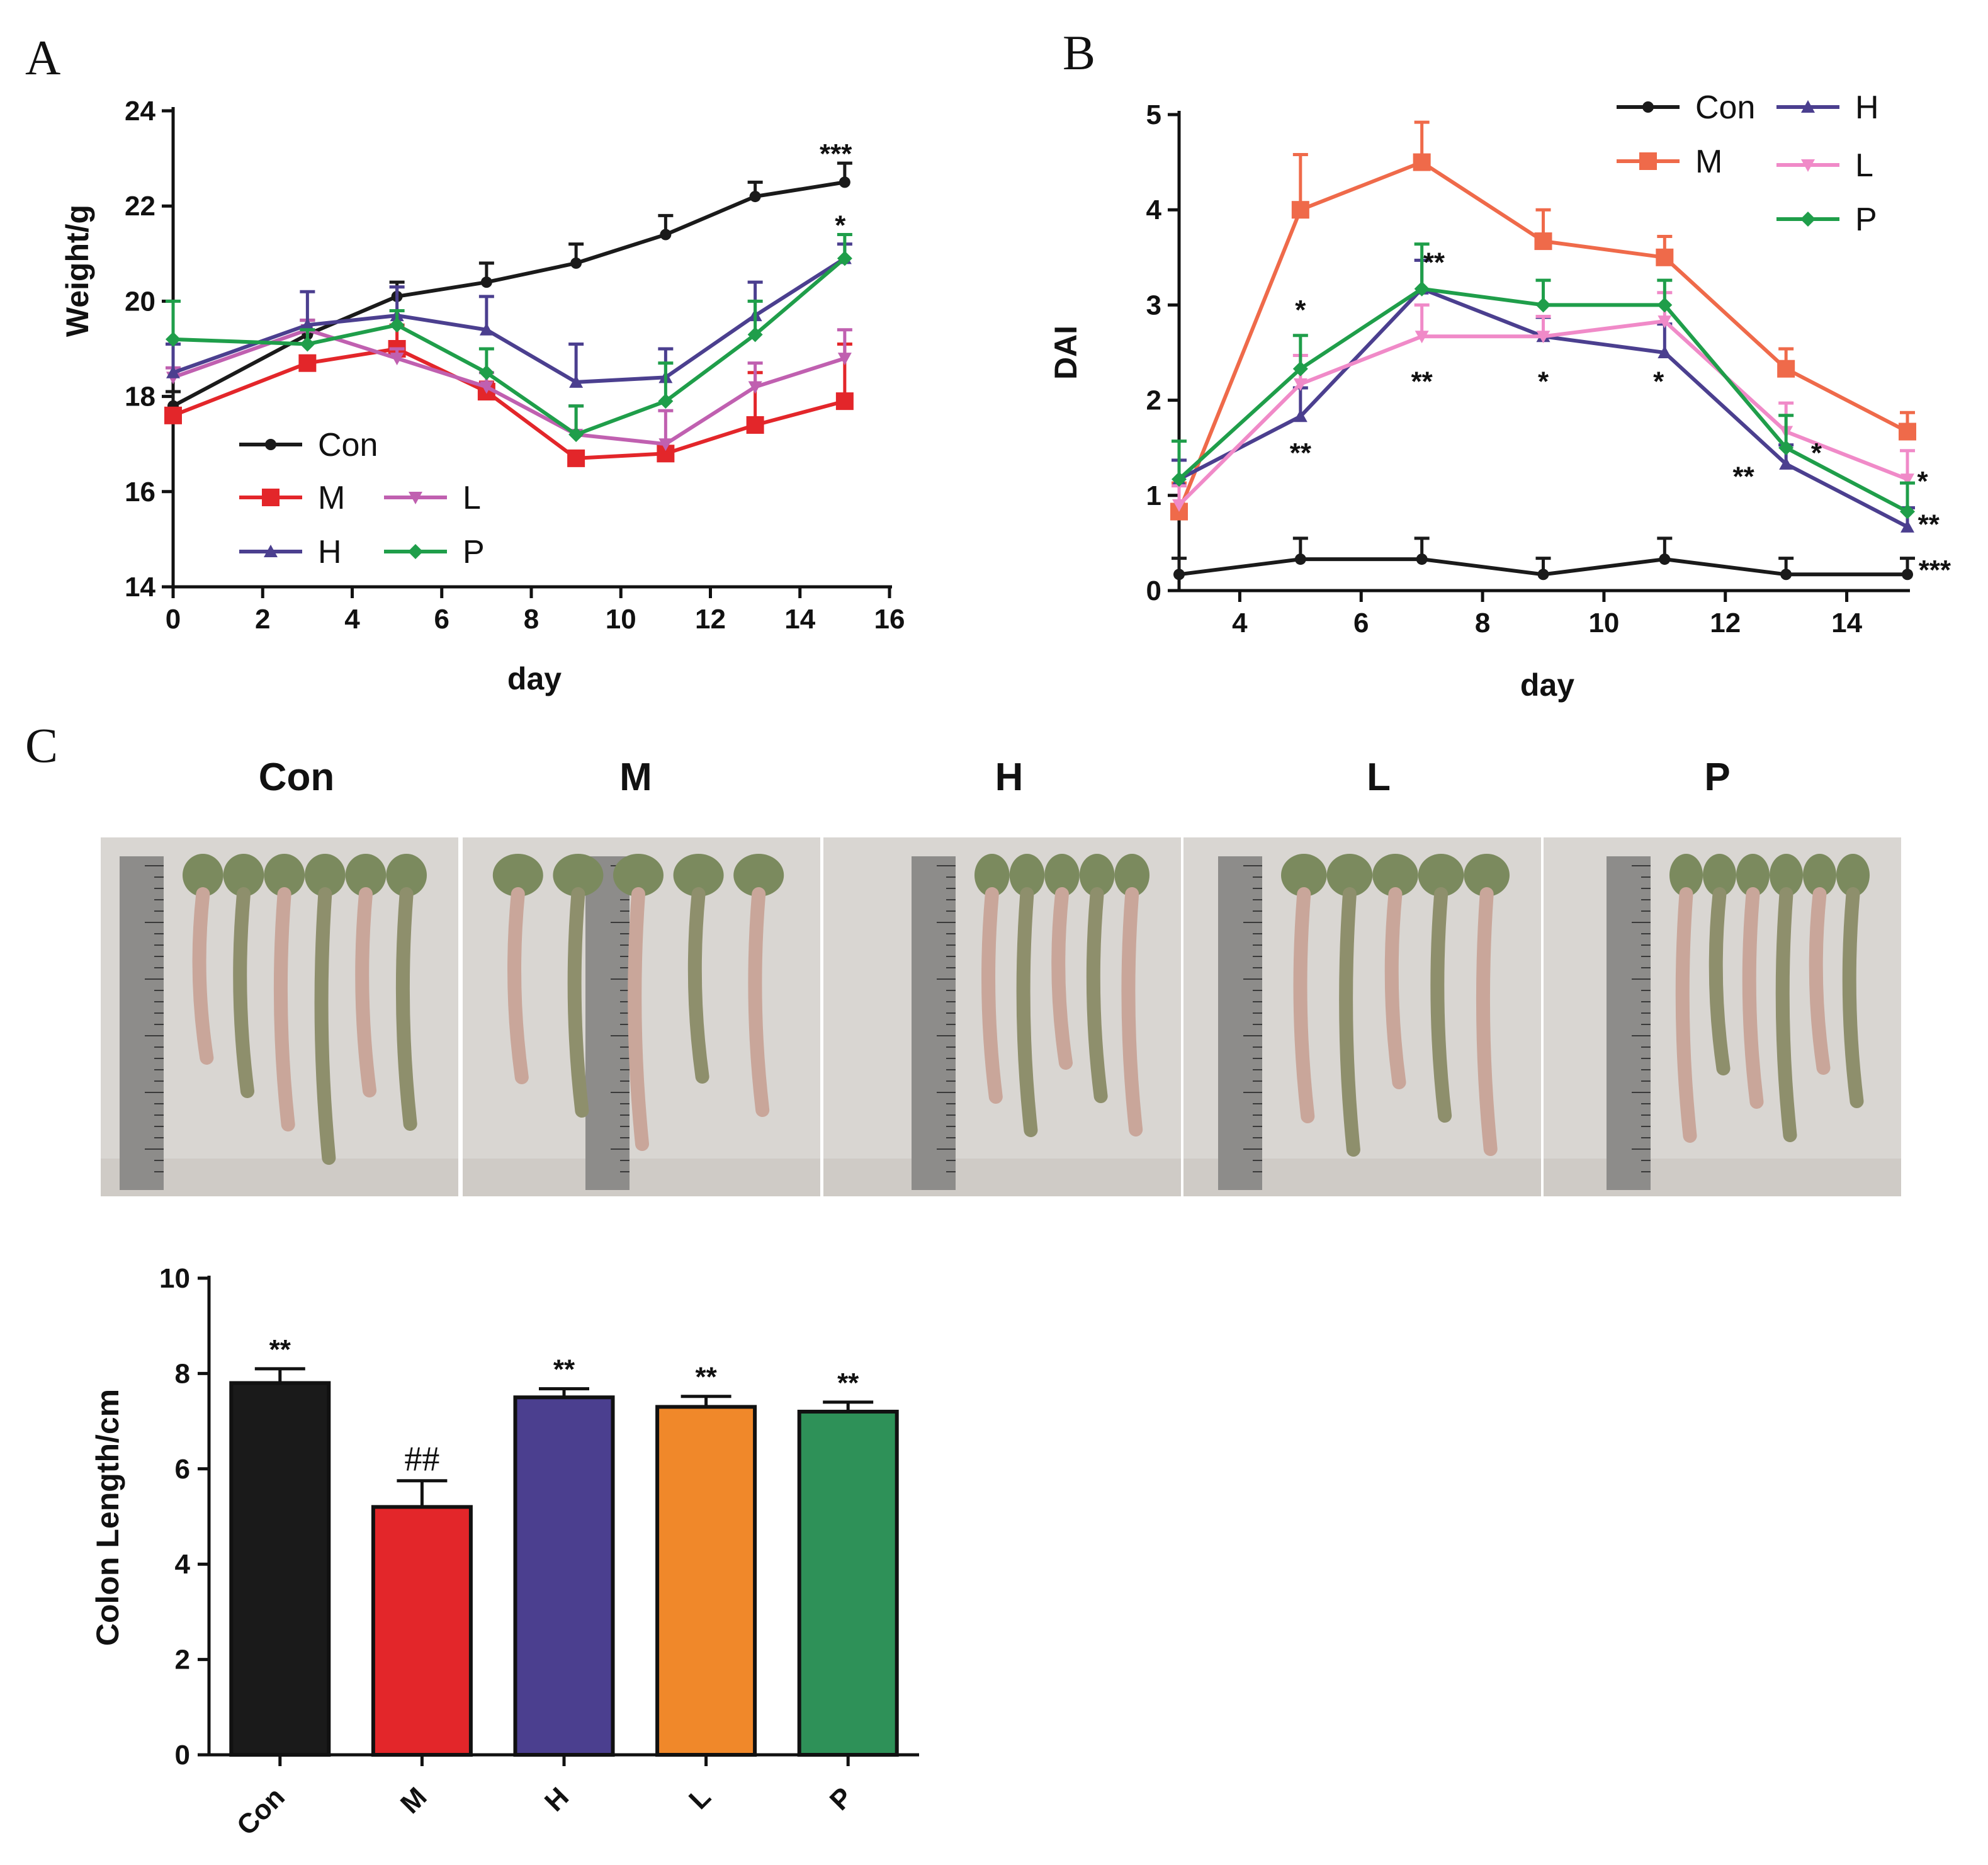 The image size is (1988, 1865). I want to click on legend-label-P: P, so click(1866, 219).